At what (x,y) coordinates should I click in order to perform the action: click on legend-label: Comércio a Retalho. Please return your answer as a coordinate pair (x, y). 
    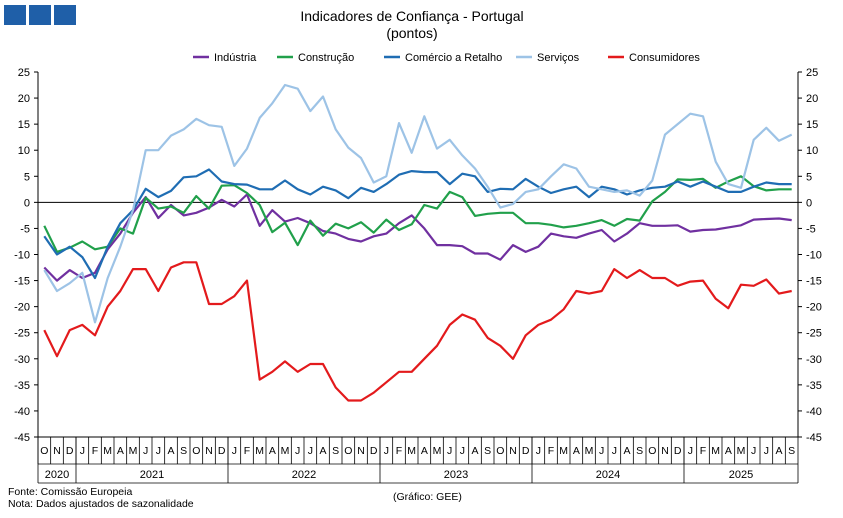
    Looking at the image, I should click on (453, 58).